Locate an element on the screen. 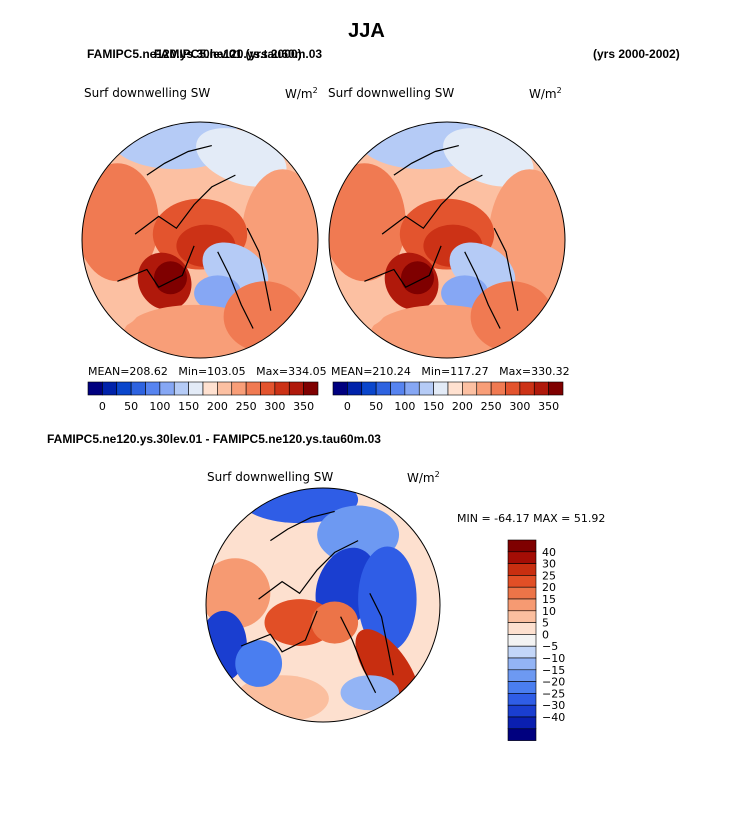 The height and width of the screenshot is (828, 733). colorbar-tick-label: 100 is located at coordinates (404, 406).